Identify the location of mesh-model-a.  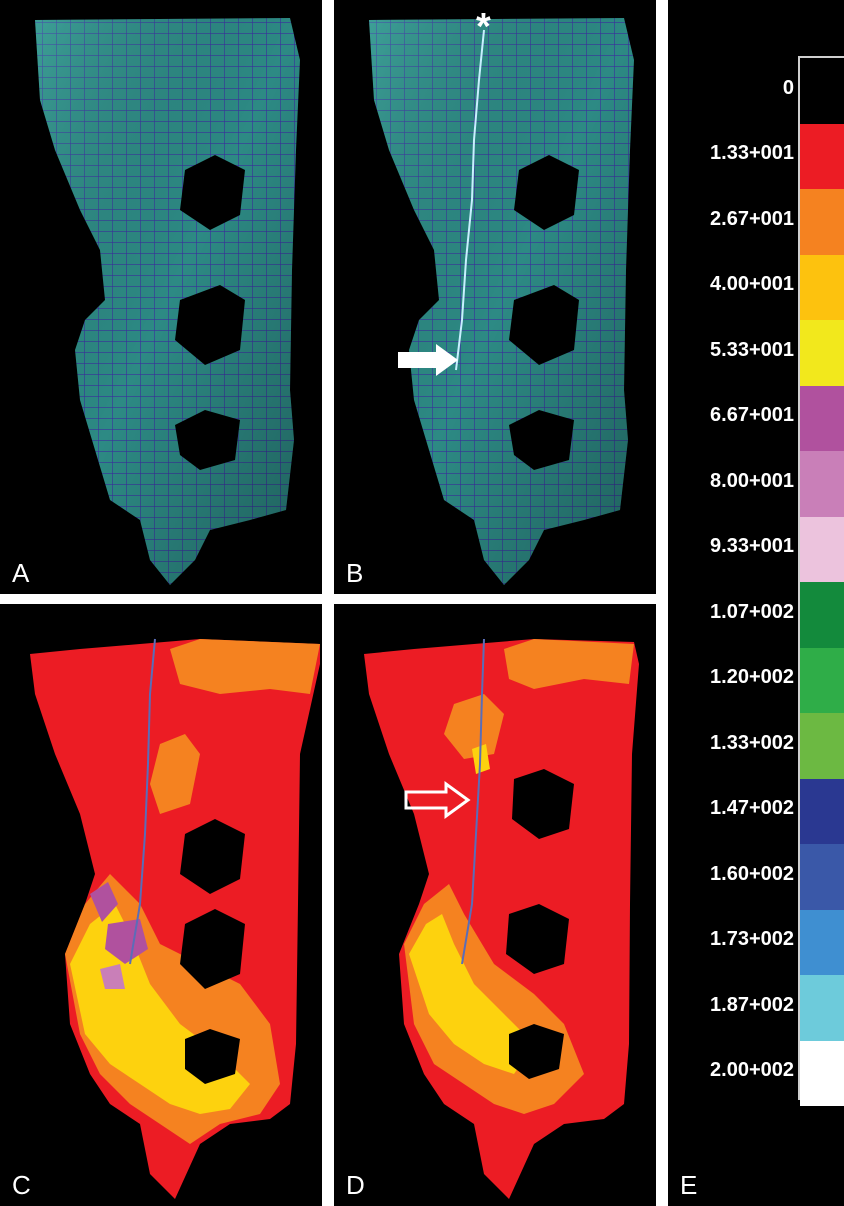
(167, 301).